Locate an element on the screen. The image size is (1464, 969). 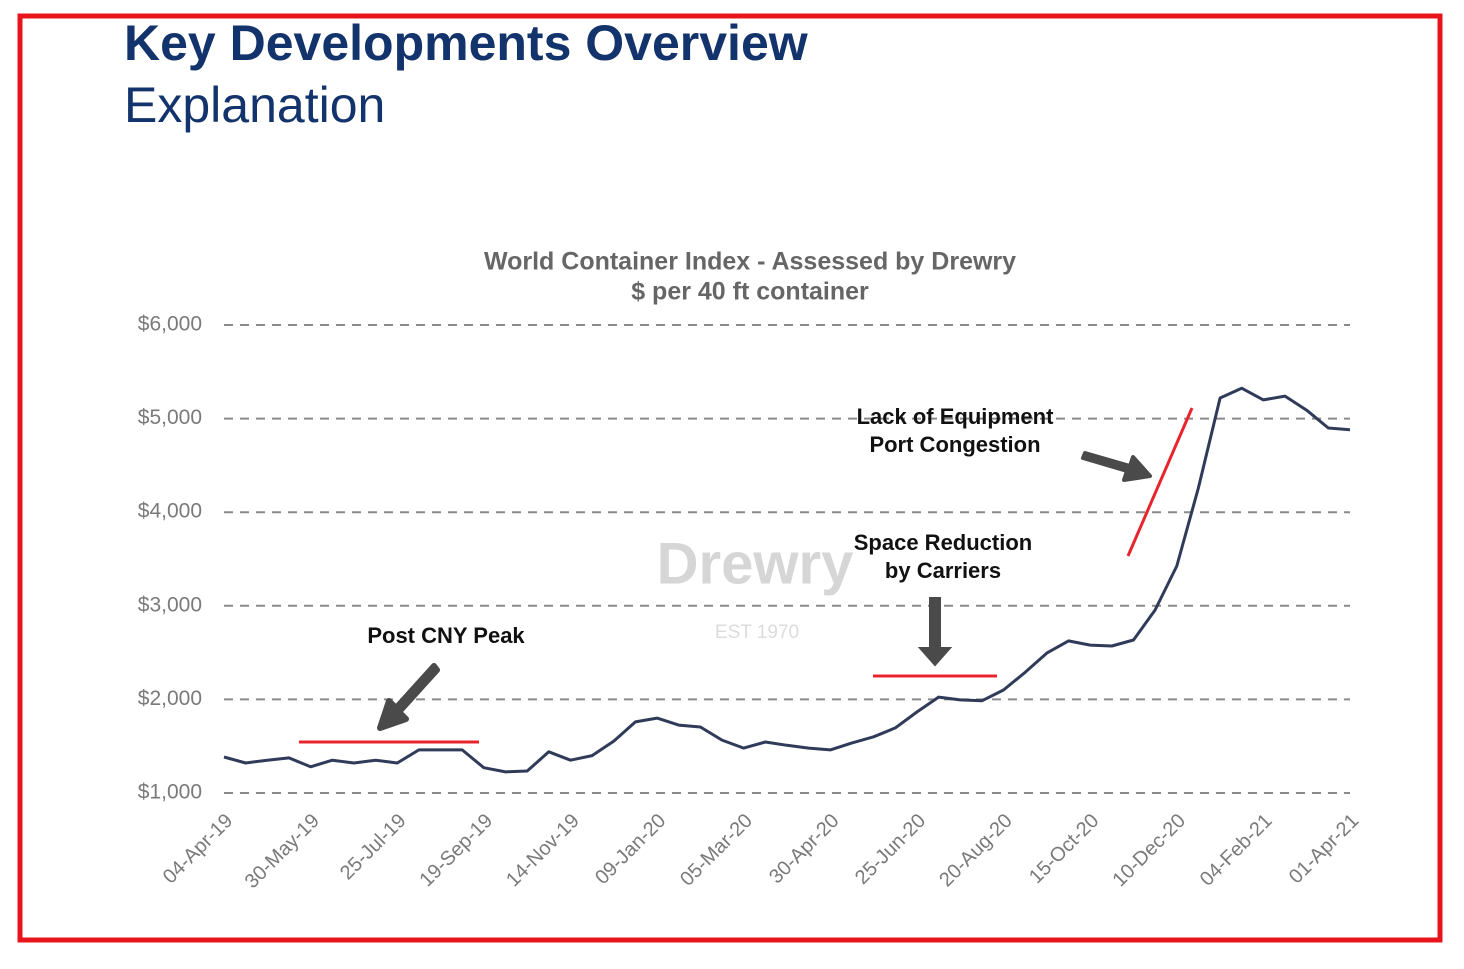
y-tick-label: $4,000 is located at coordinates (170, 511).